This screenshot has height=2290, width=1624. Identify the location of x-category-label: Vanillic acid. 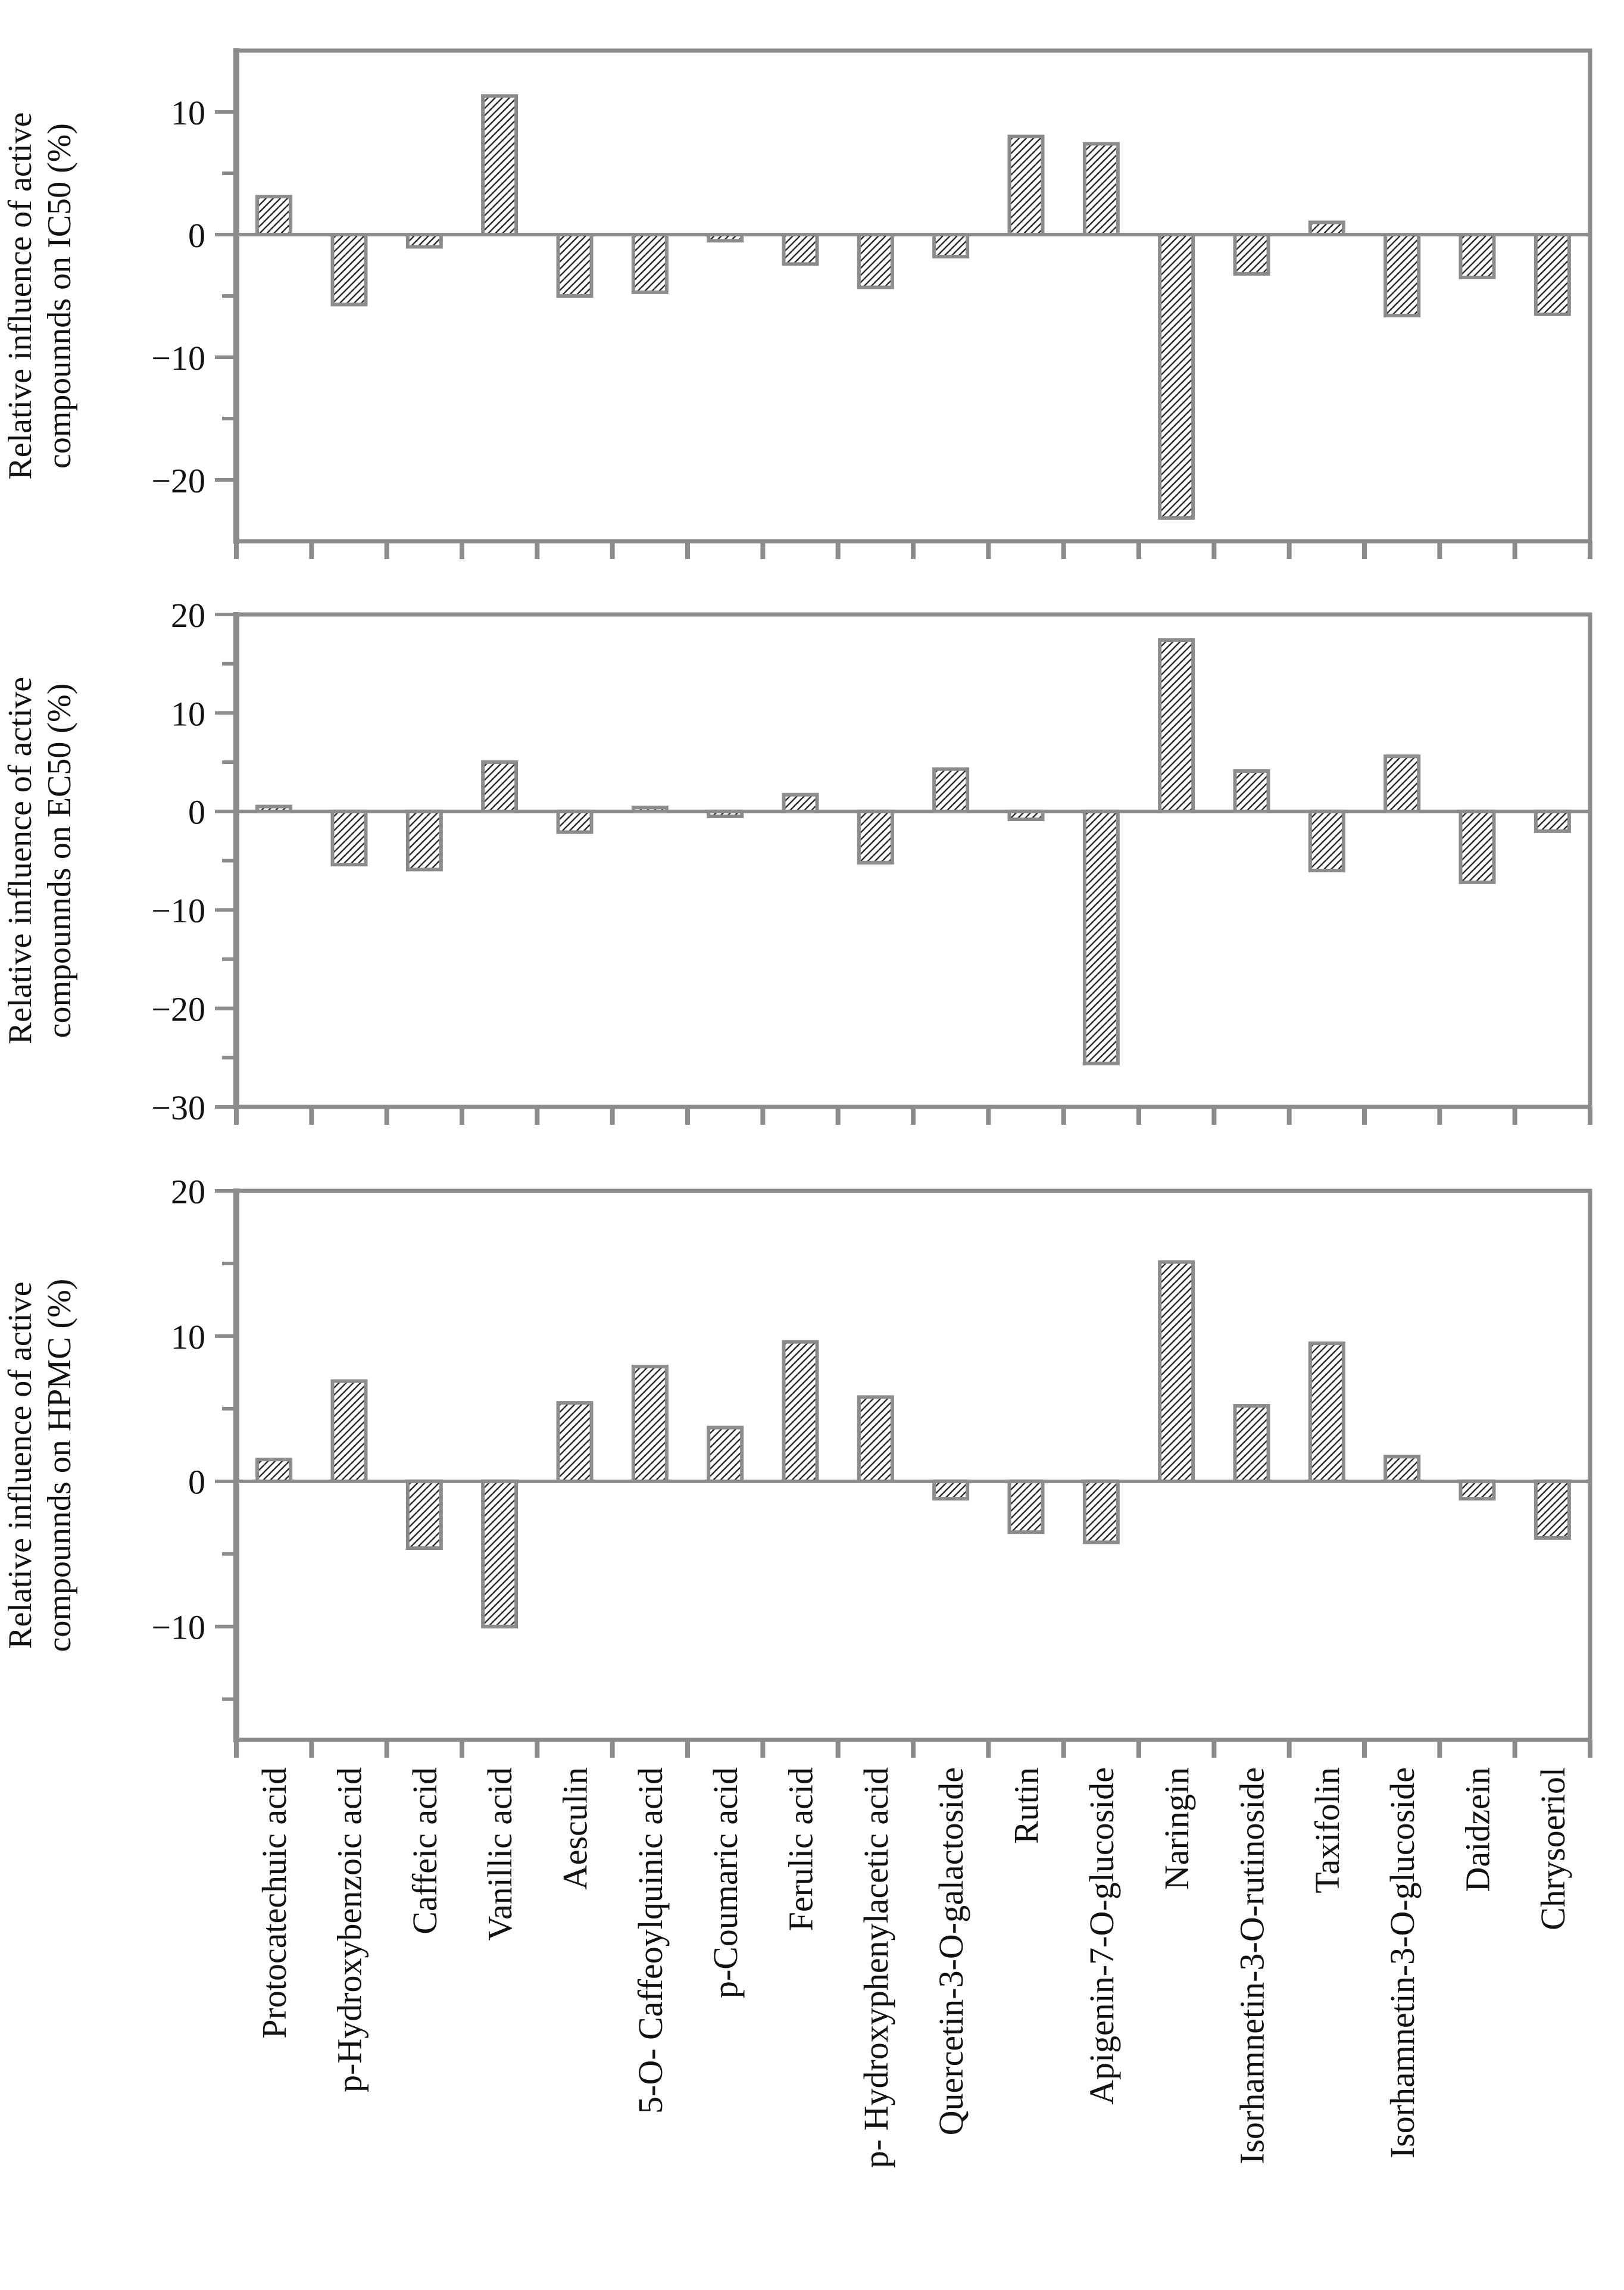
(499, 1854).